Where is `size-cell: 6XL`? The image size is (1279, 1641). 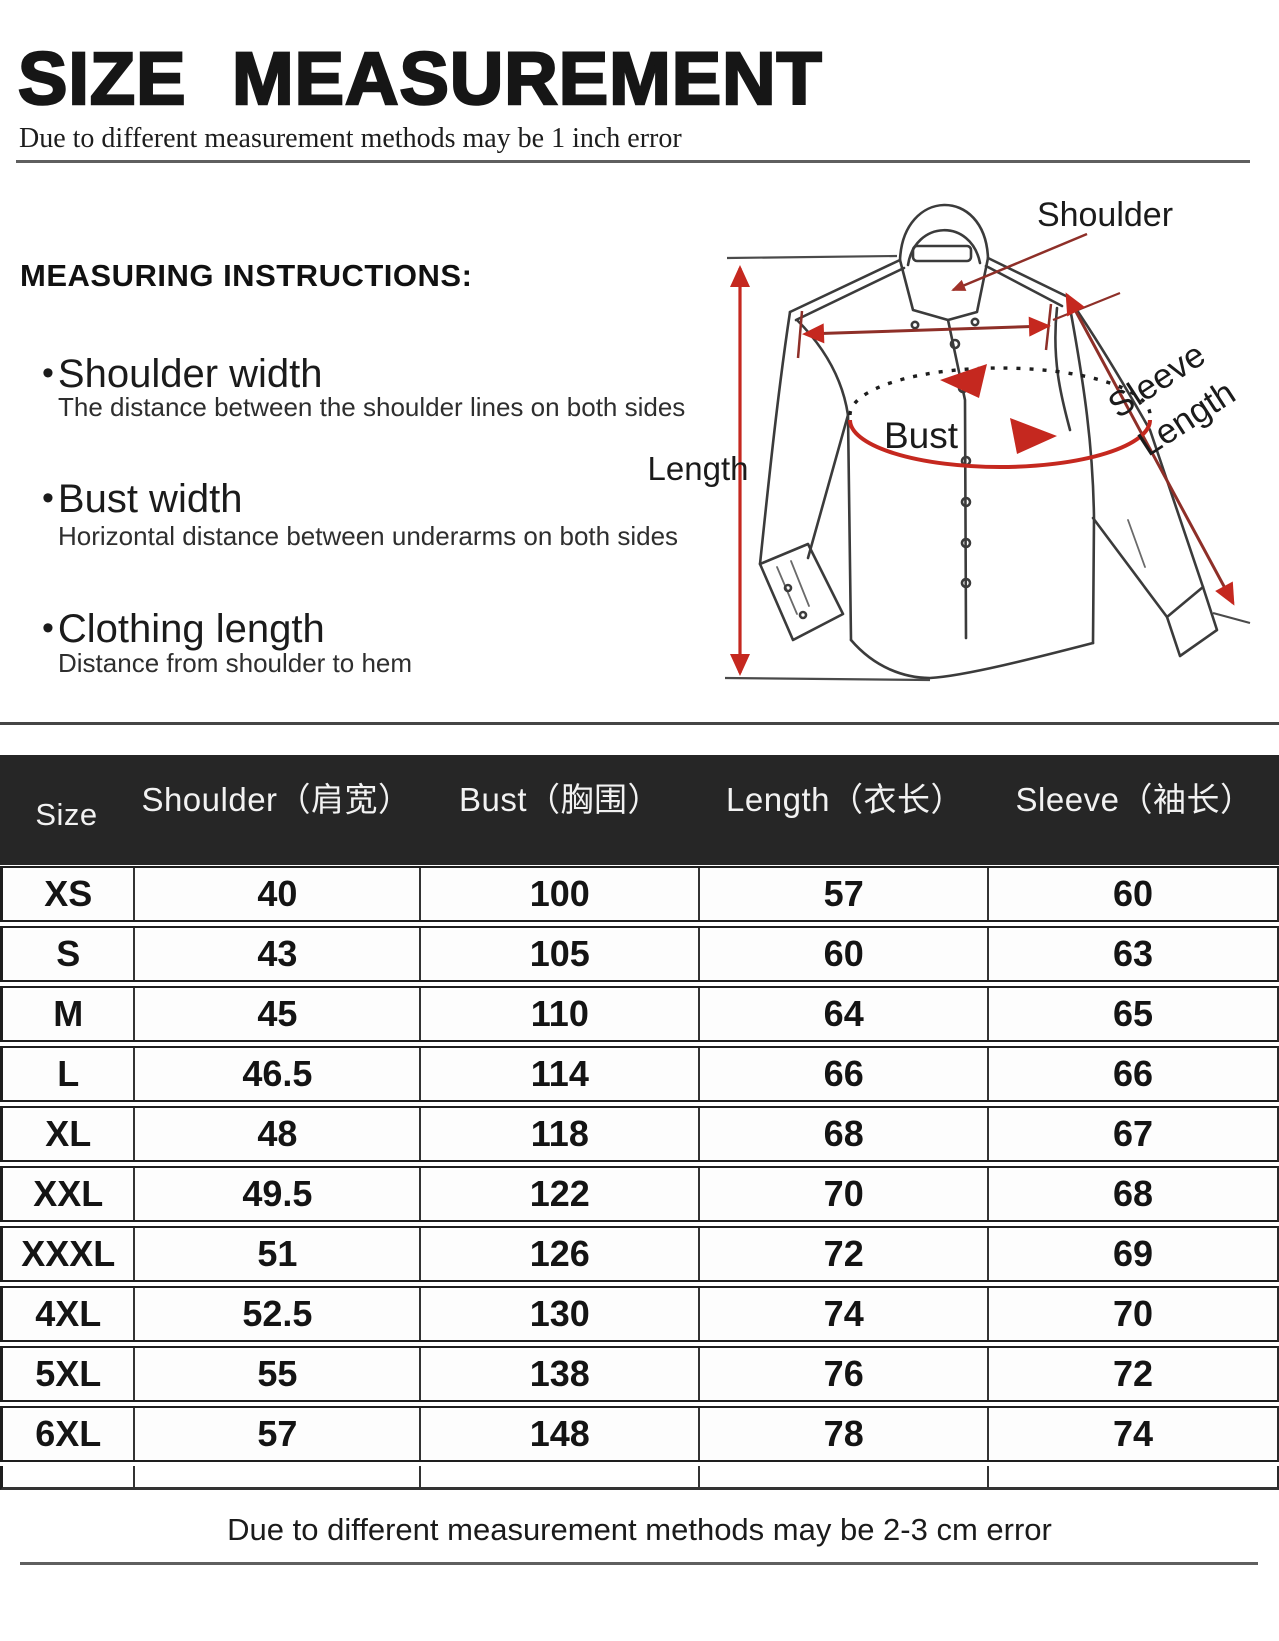 size-cell: 6XL is located at coordinates (69, 1434).